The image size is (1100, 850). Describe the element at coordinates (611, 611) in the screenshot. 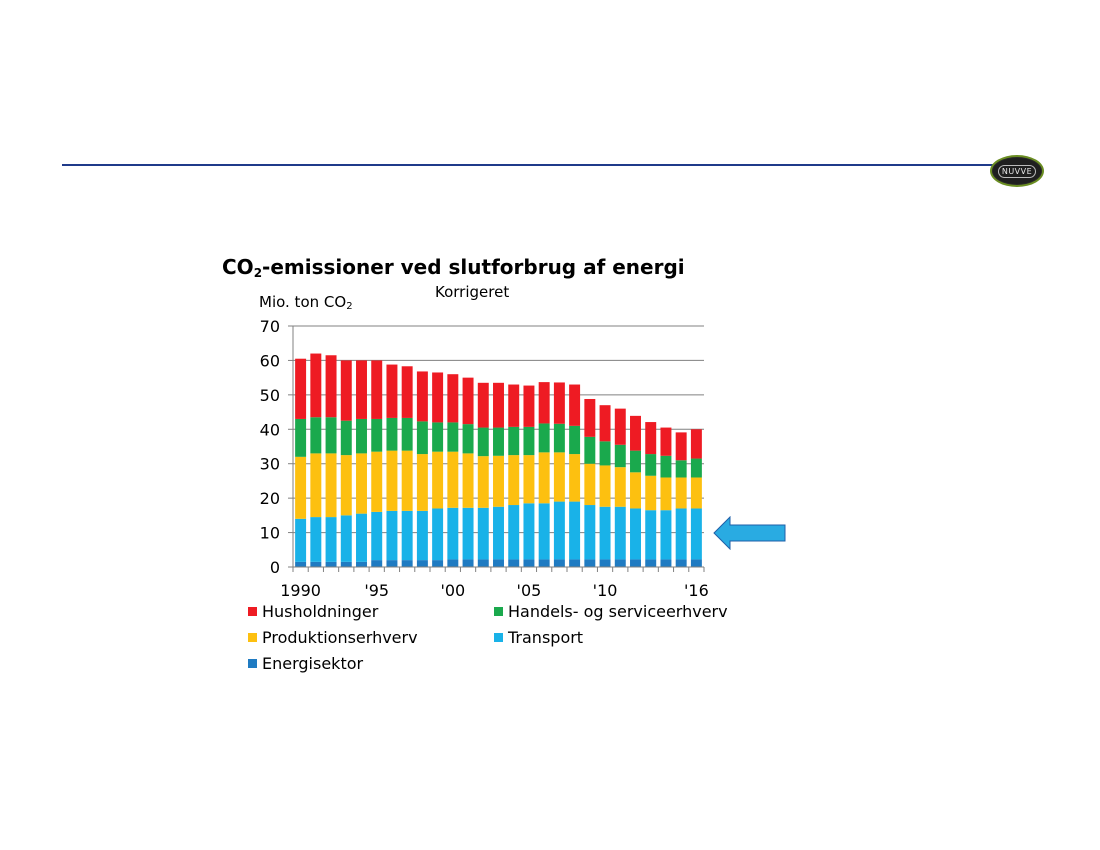

I see `legend-item: Handels- og serviceerhverv` at that location.